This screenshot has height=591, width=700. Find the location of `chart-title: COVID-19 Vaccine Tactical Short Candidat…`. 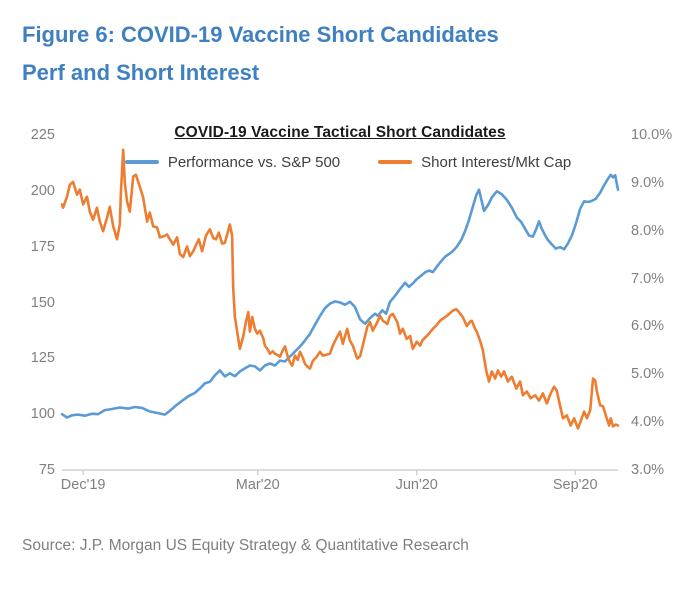

chart-title: COVID-19 Vaccine Tactical Short Candidat… is located at coordinates (340, 132).